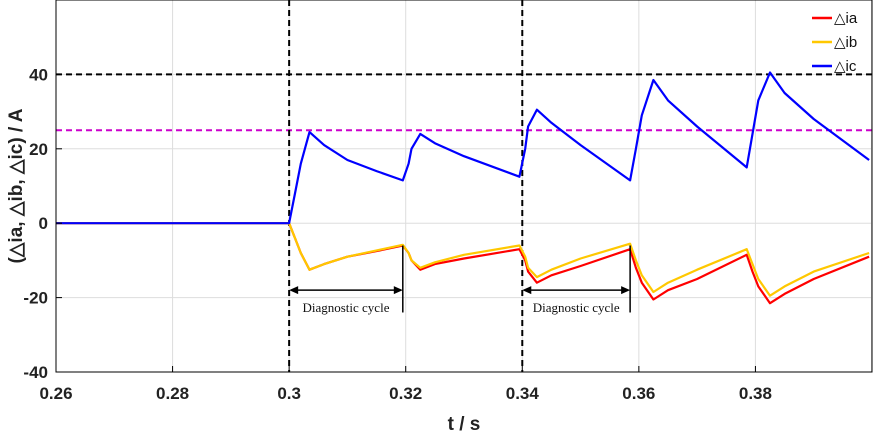  Describe the element at coordinates (35, 372) in the screenshot. I see `y-tick-label: -40` at that location.